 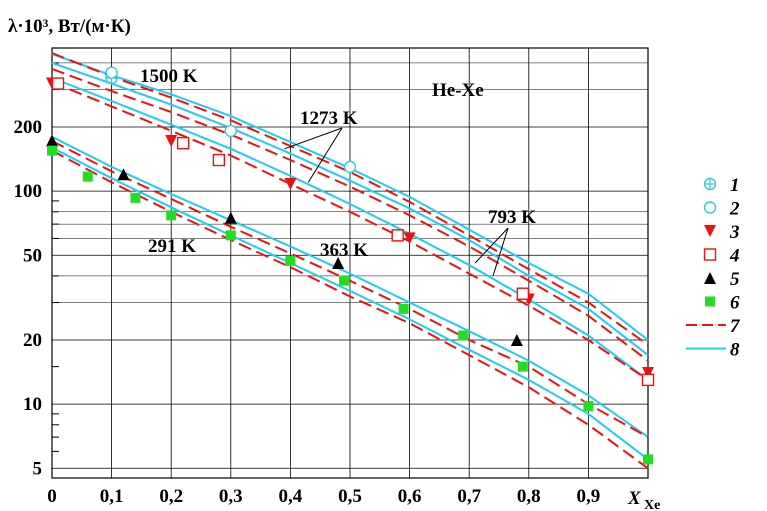 I want to click on x-tick-label: 0,9, so click(x=589, y=496).